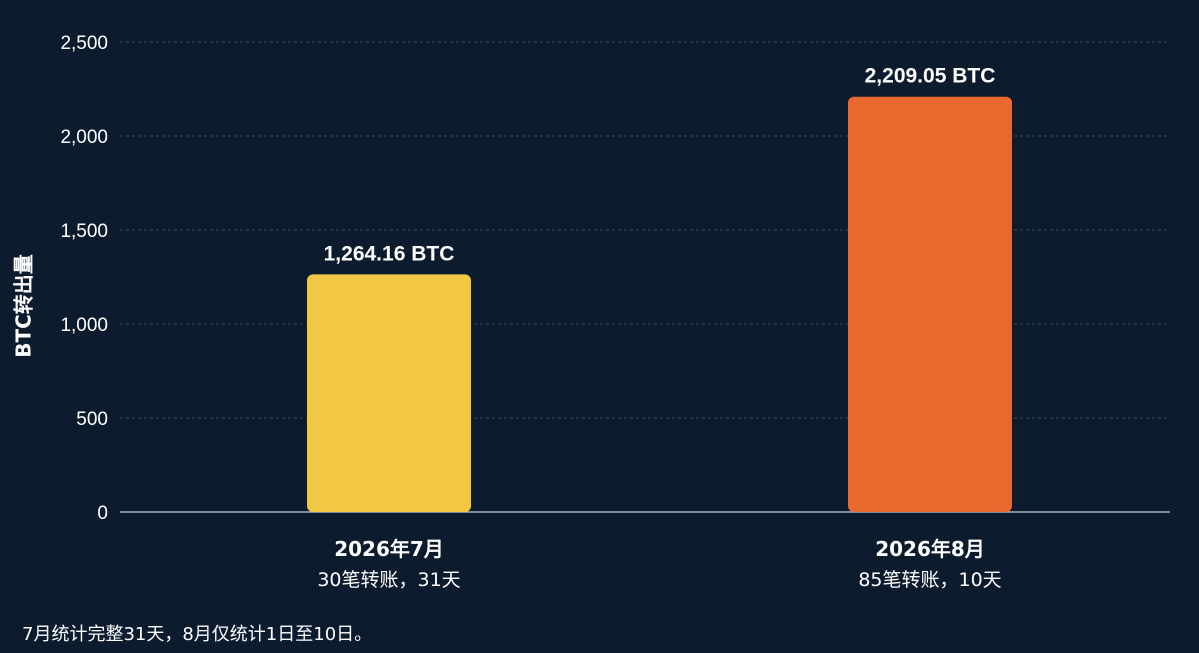  What do you see at coordinates (92, 419) in the screenshot?
I see `y-tick-label: 500` at bounding box center [92, 419].